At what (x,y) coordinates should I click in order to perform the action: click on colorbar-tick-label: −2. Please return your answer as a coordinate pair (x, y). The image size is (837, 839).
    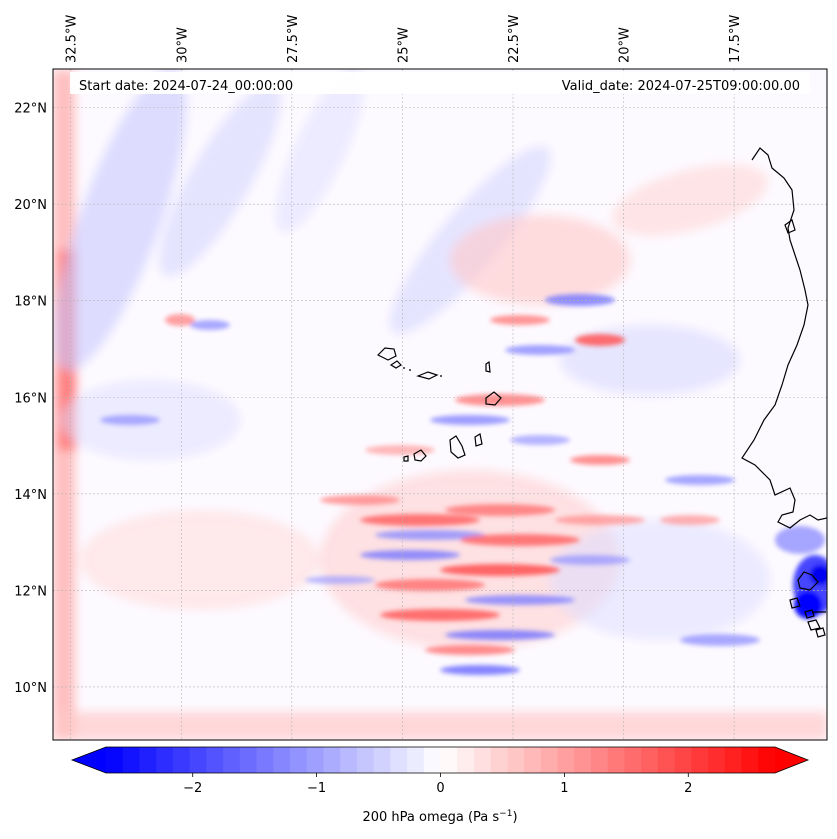
    Looking at the image, I should click on (192, 788).